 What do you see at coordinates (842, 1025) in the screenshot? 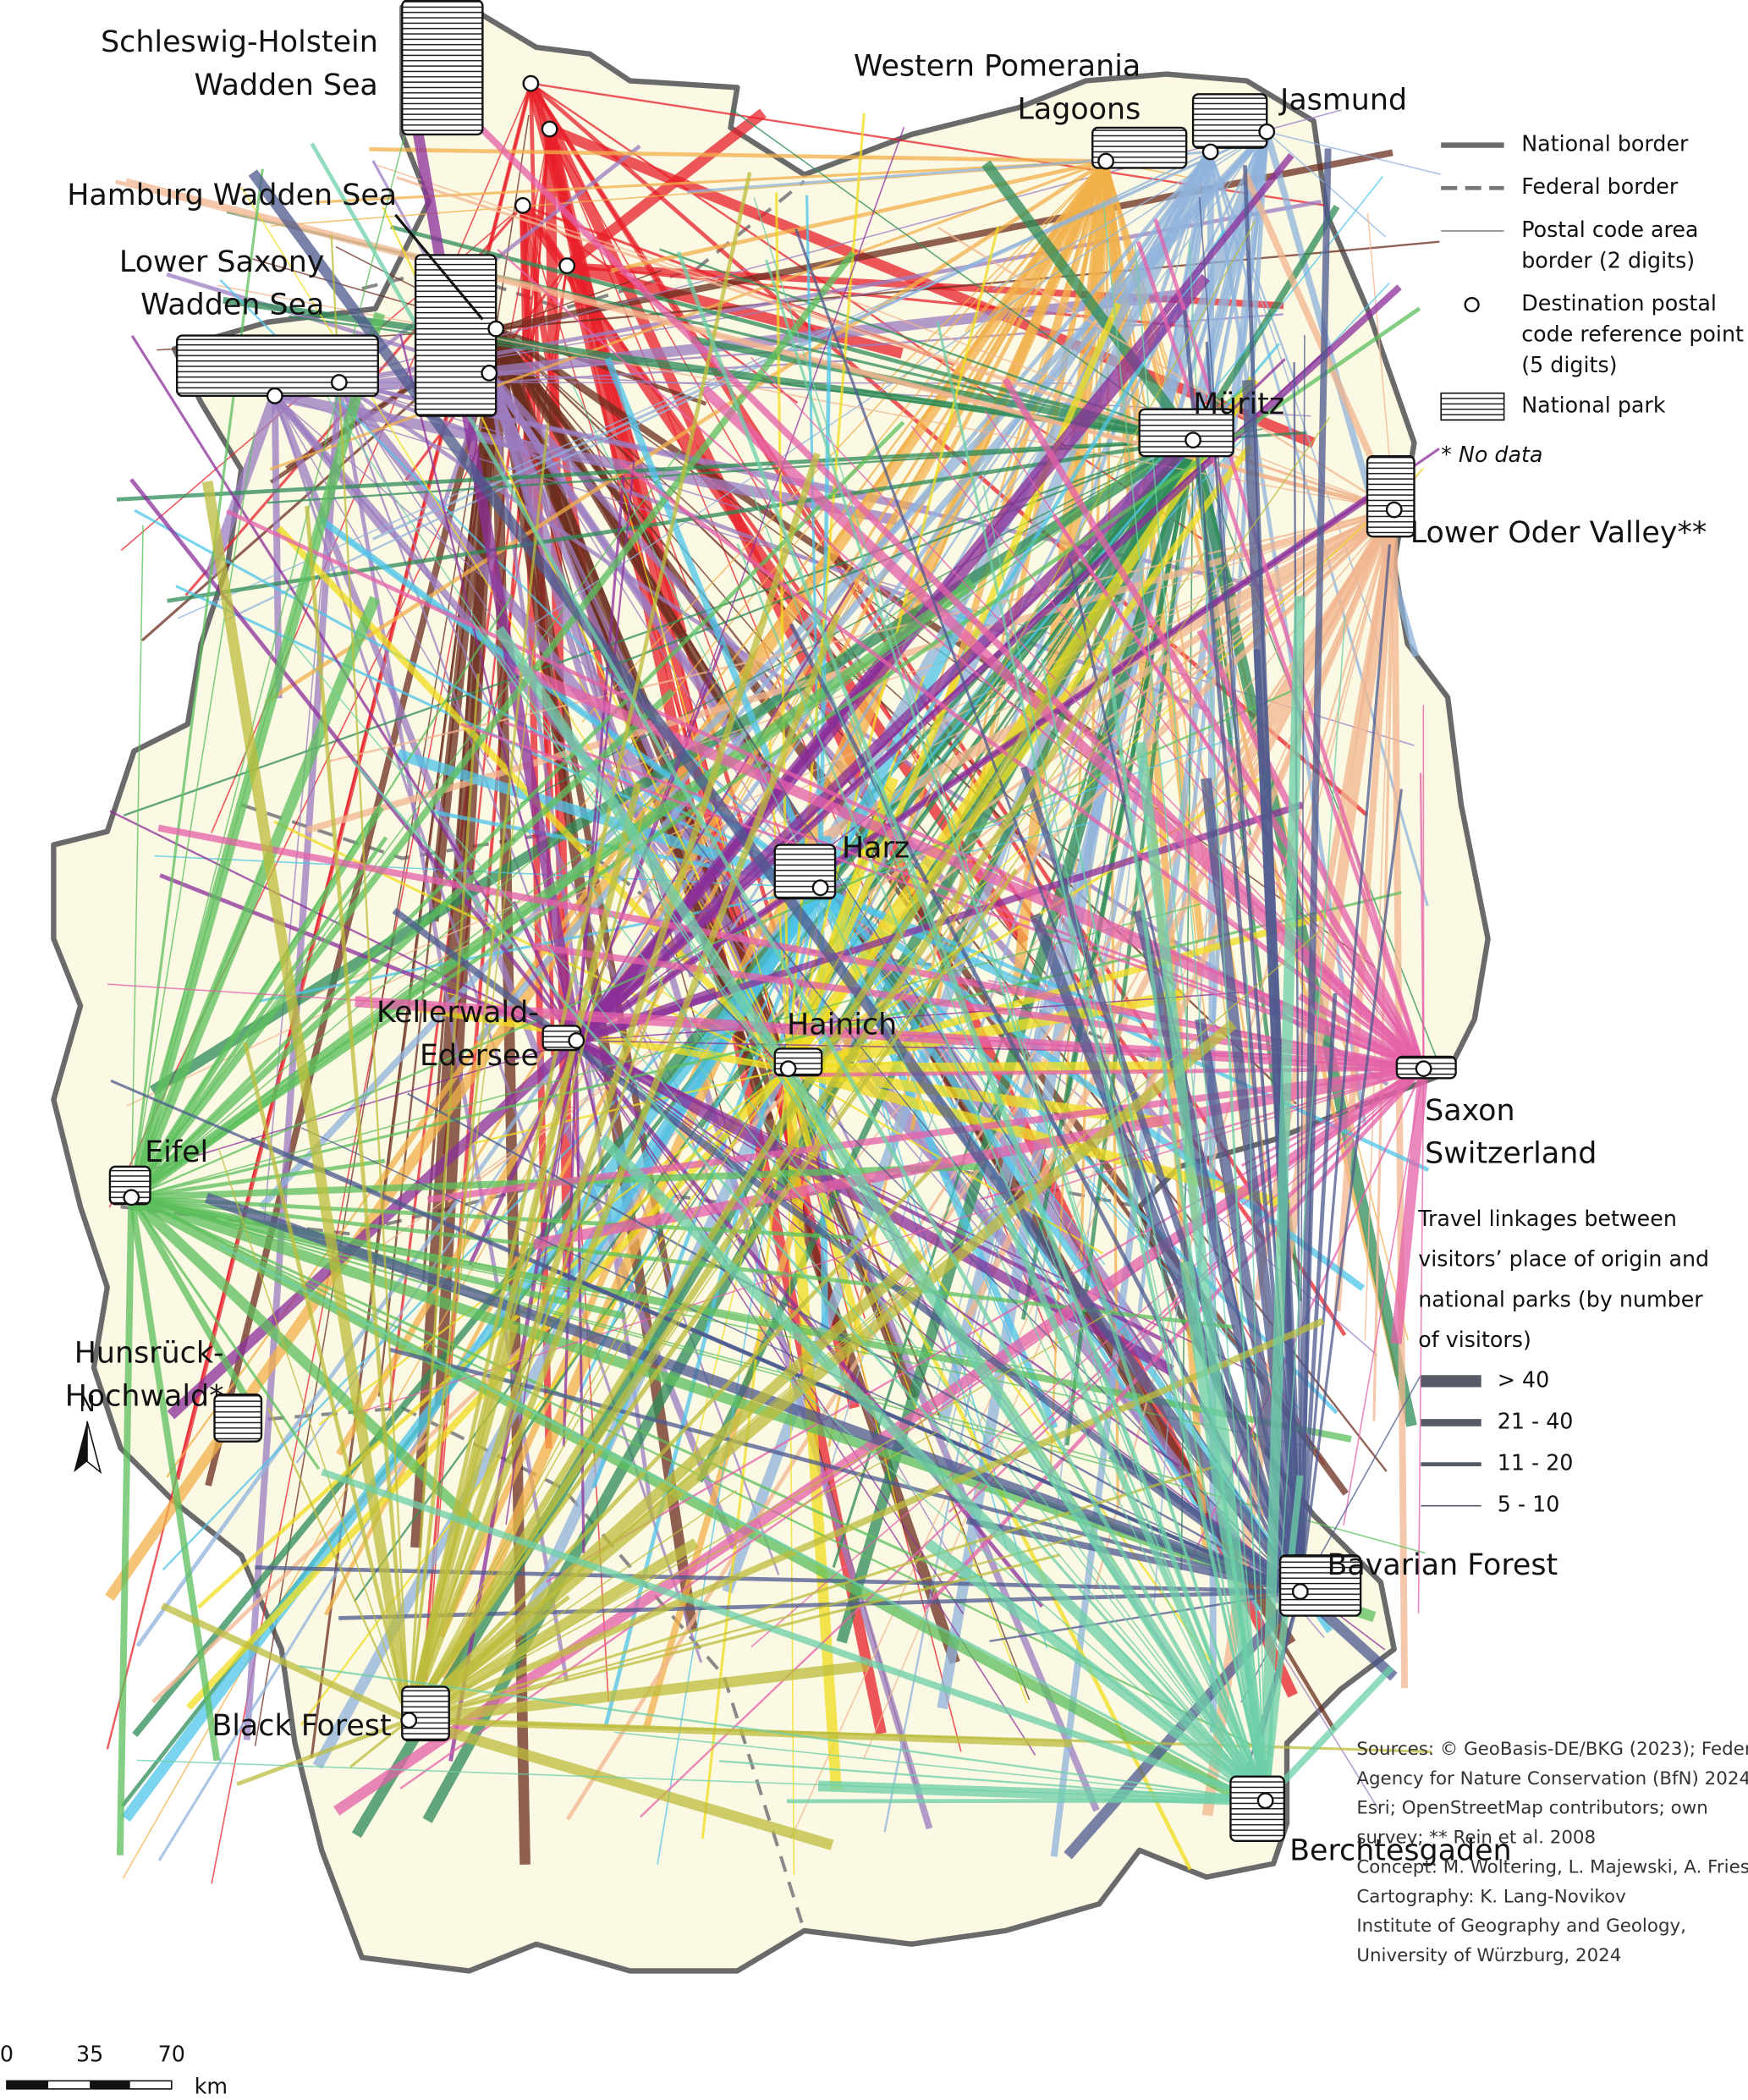
I see `park-label: Hainich` at bounding box center [842, 1025].